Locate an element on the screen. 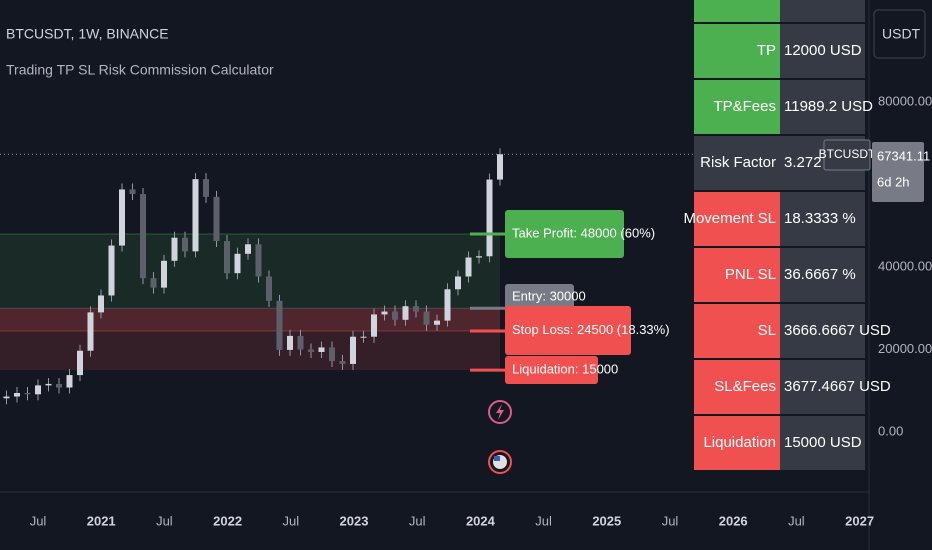  indicator-title: Trading TP SL Risk Commission Calculator is located at coordinates (140, 70).